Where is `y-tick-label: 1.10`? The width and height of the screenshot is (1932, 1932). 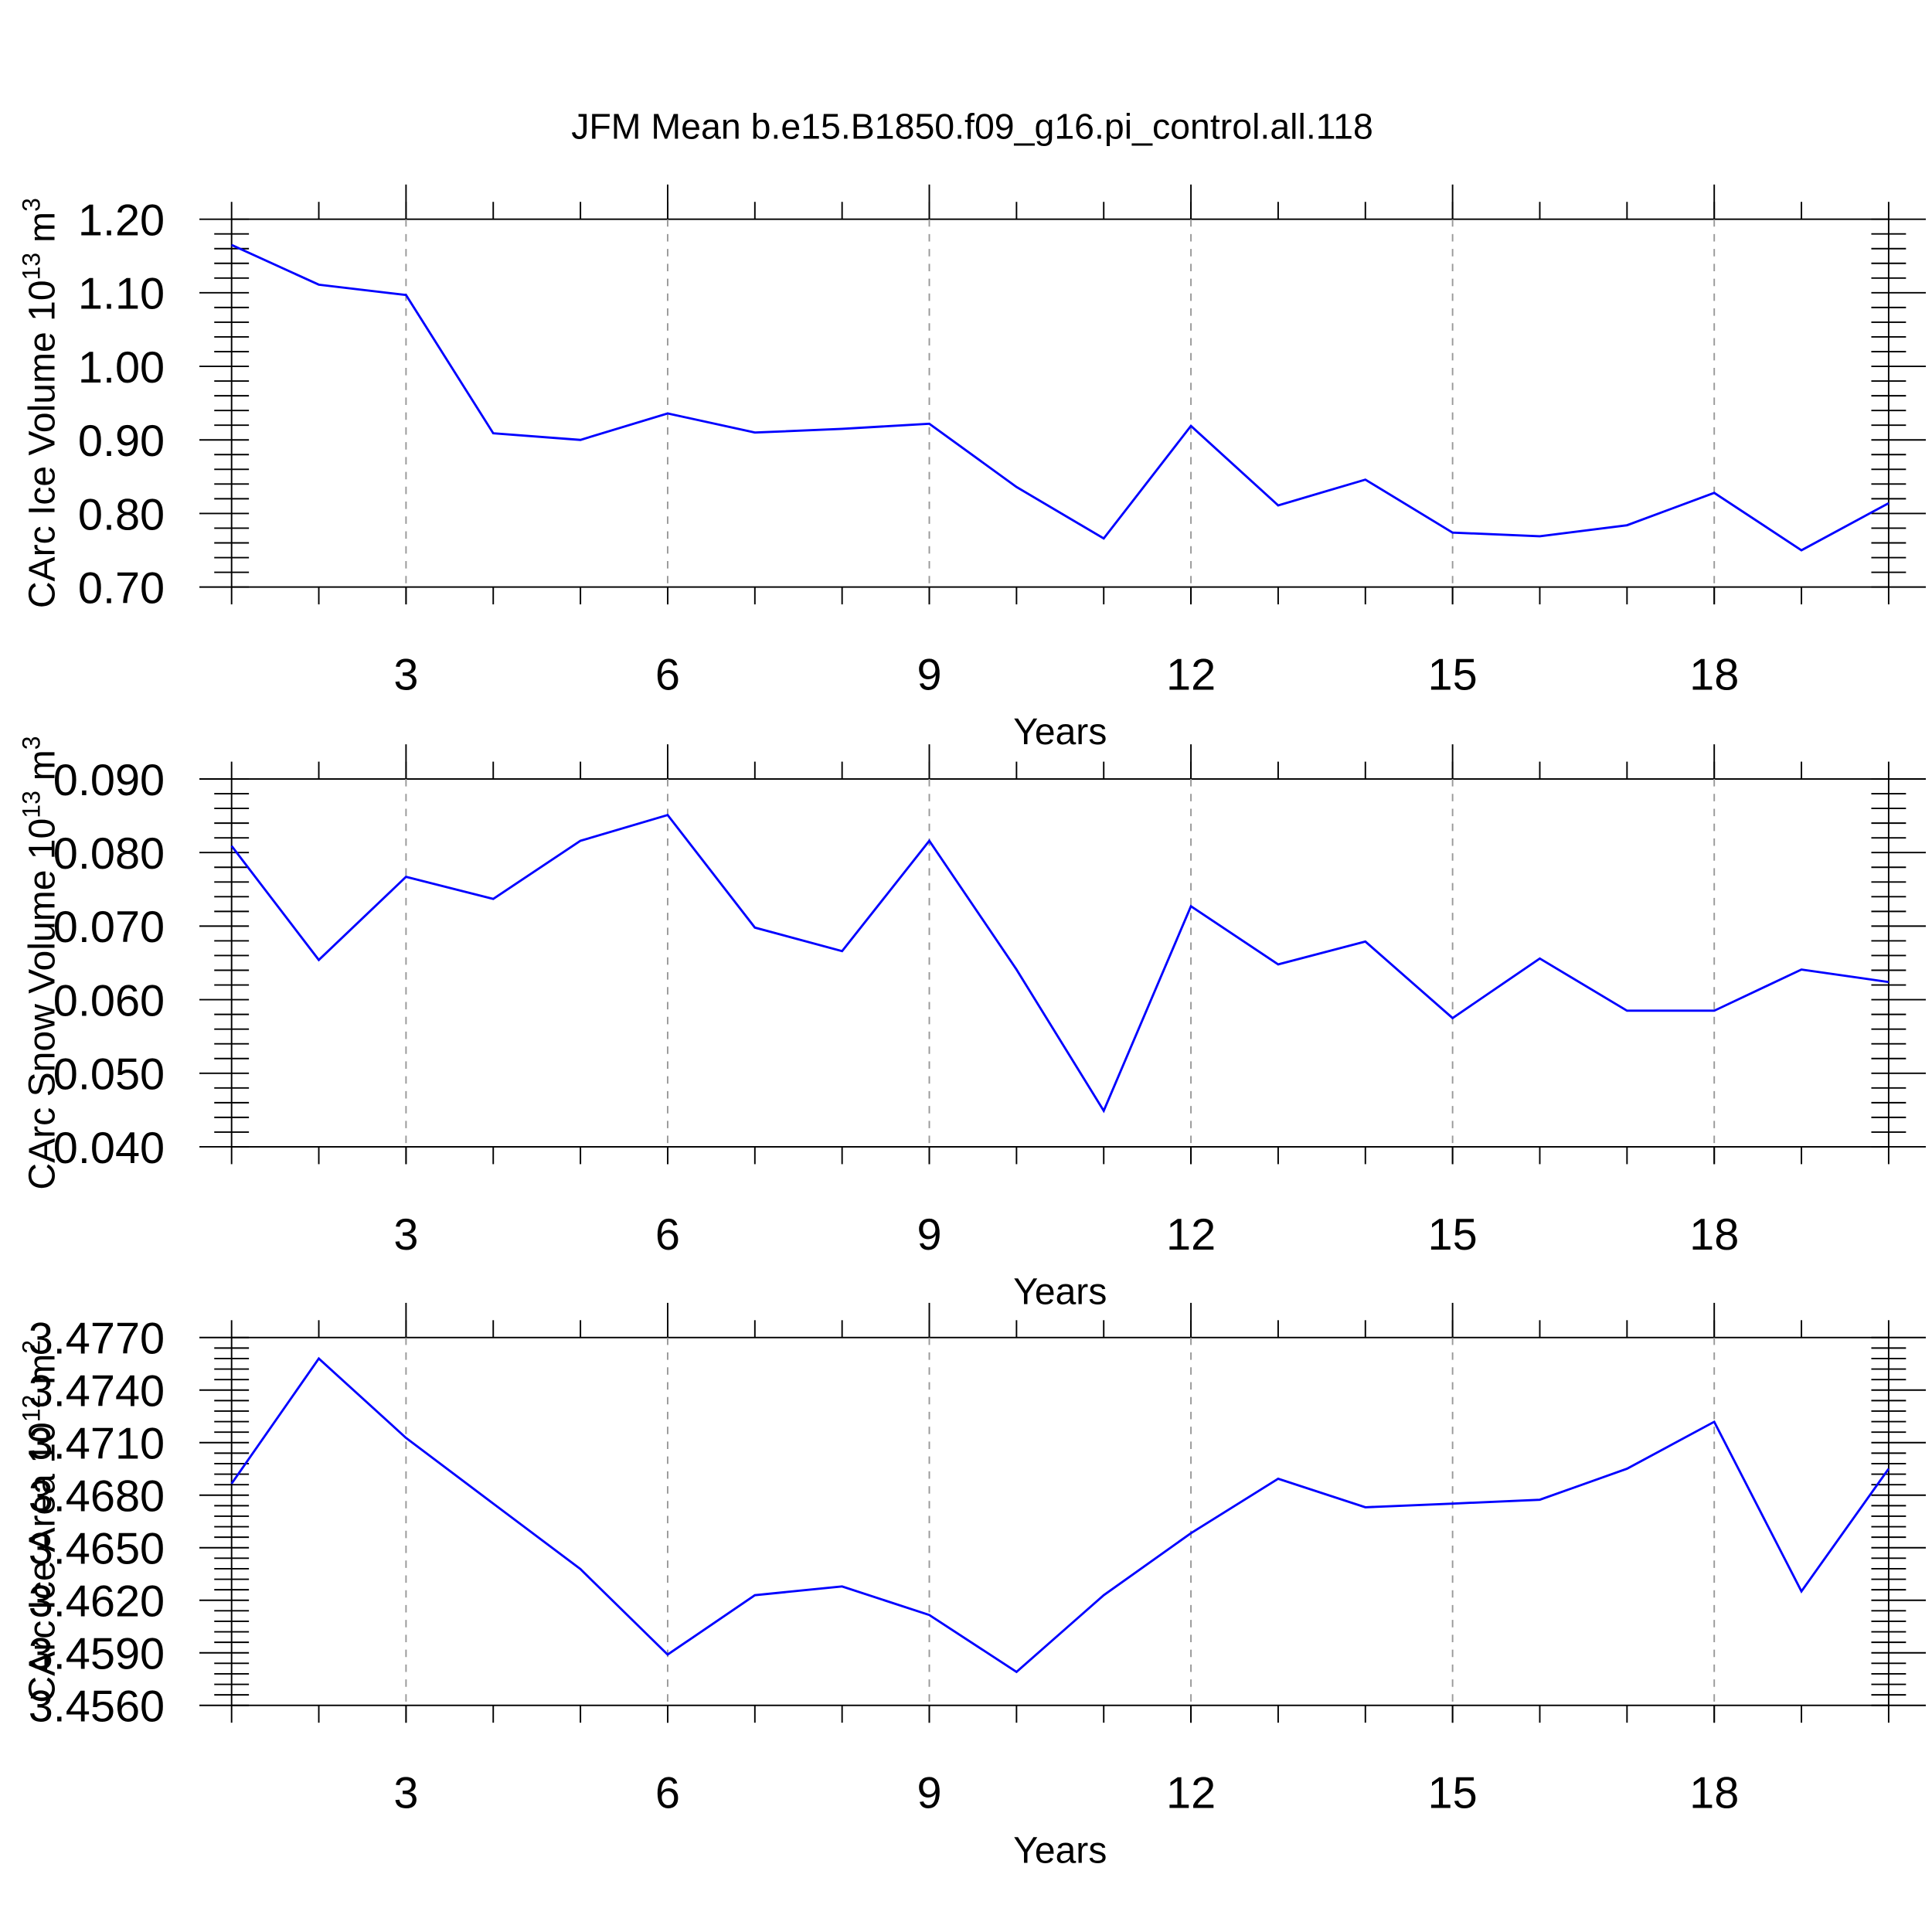
y-tick-label: 1.10 is located at coordinates (121, 294).